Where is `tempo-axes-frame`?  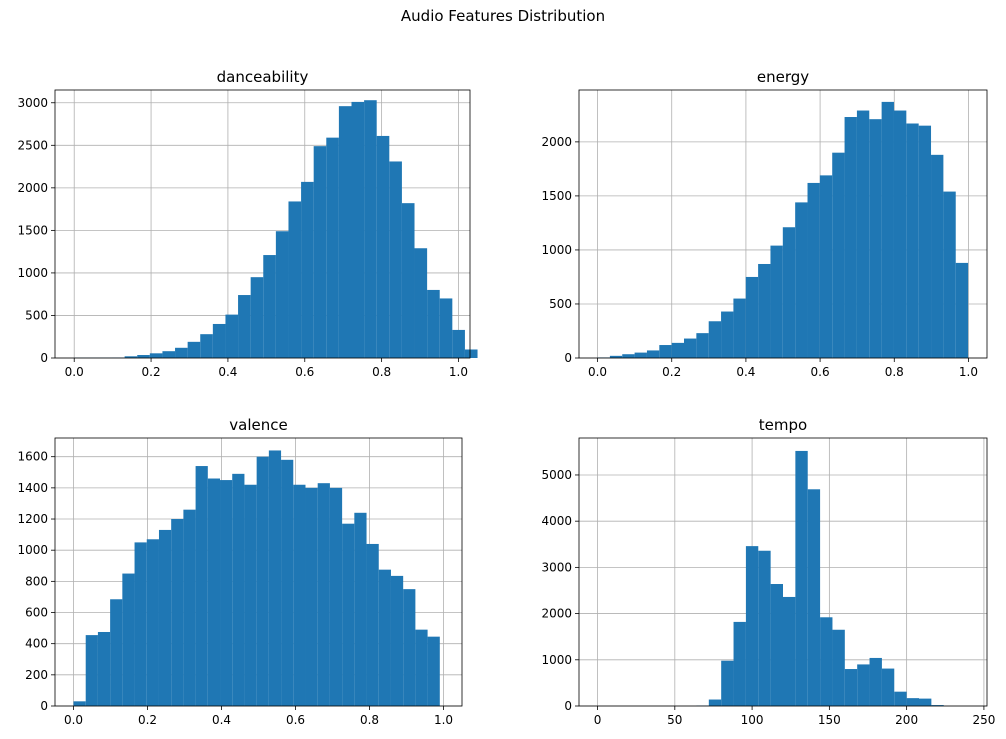
tempo-axes-frame is located at coordinates (783, 572).